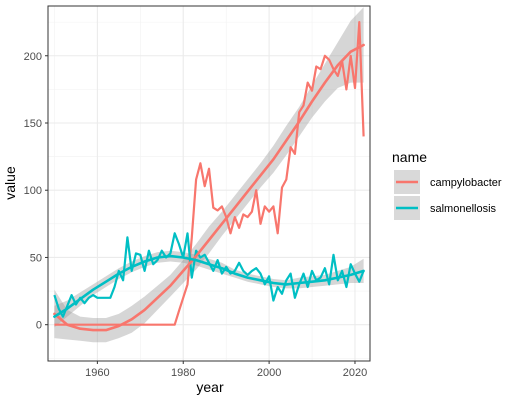  What do you see at coordinates (269, 373) in the screenshot?
I see `x-tick-label: 2000` at bounding box center [269, 373].